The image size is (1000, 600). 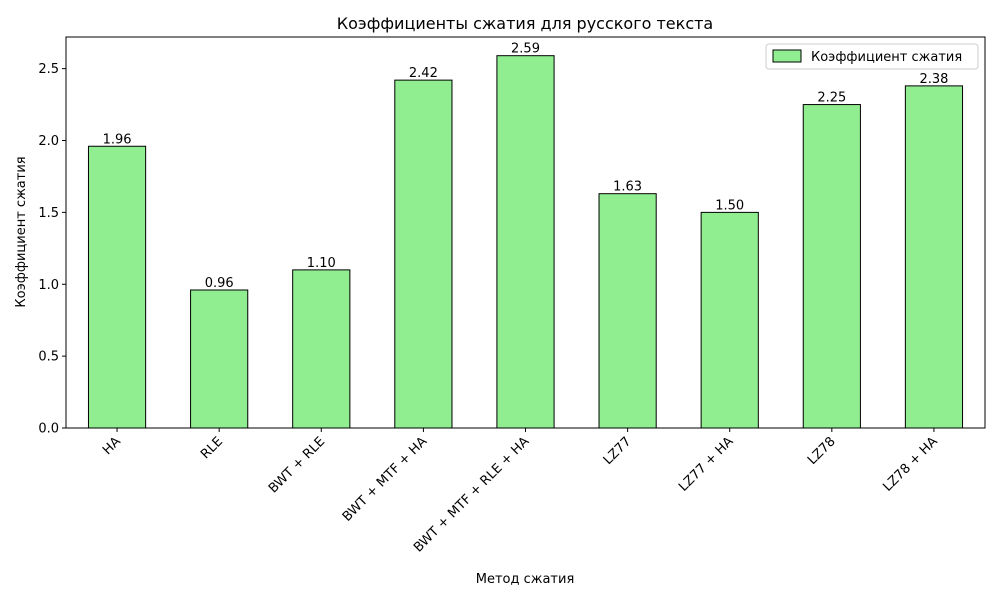 I want to click on bar-value-label: 1.50, so click(x=729, y=205).